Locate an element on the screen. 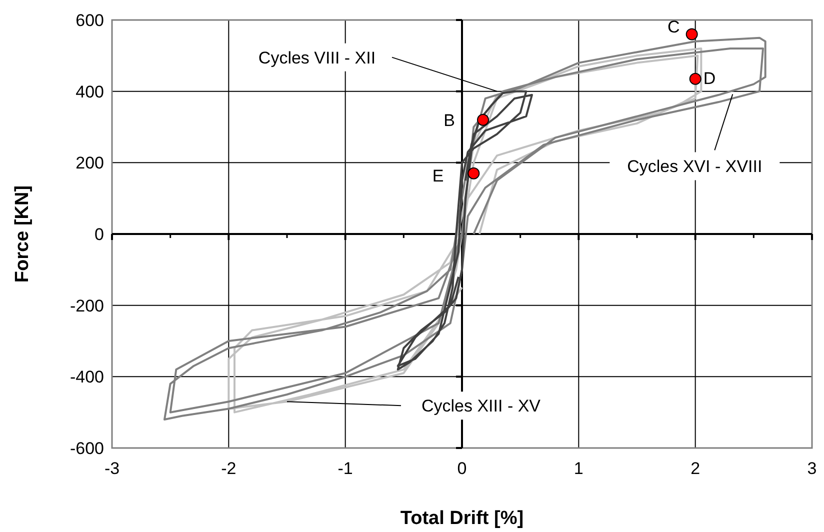 Image resolution: width=824 pixels, height=532 pixels. y-tick-label: 0 is located at coordinates (99, 234).